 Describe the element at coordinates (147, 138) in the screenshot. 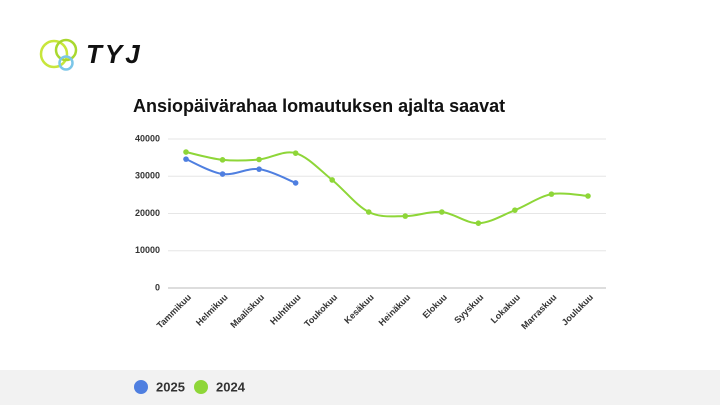

I see `y-tick-label: 40000` at that location.